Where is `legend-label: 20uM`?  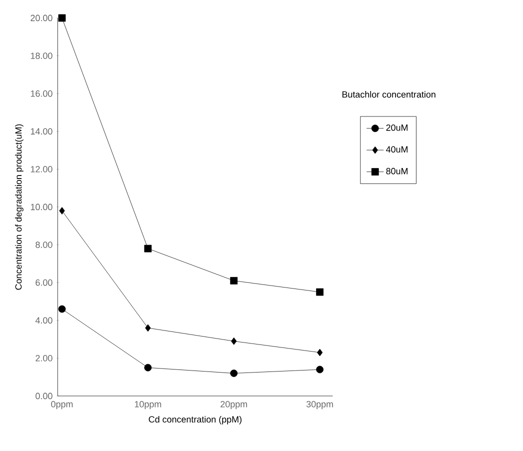
legend-label: 20uM is located at coordinates (397, 127).